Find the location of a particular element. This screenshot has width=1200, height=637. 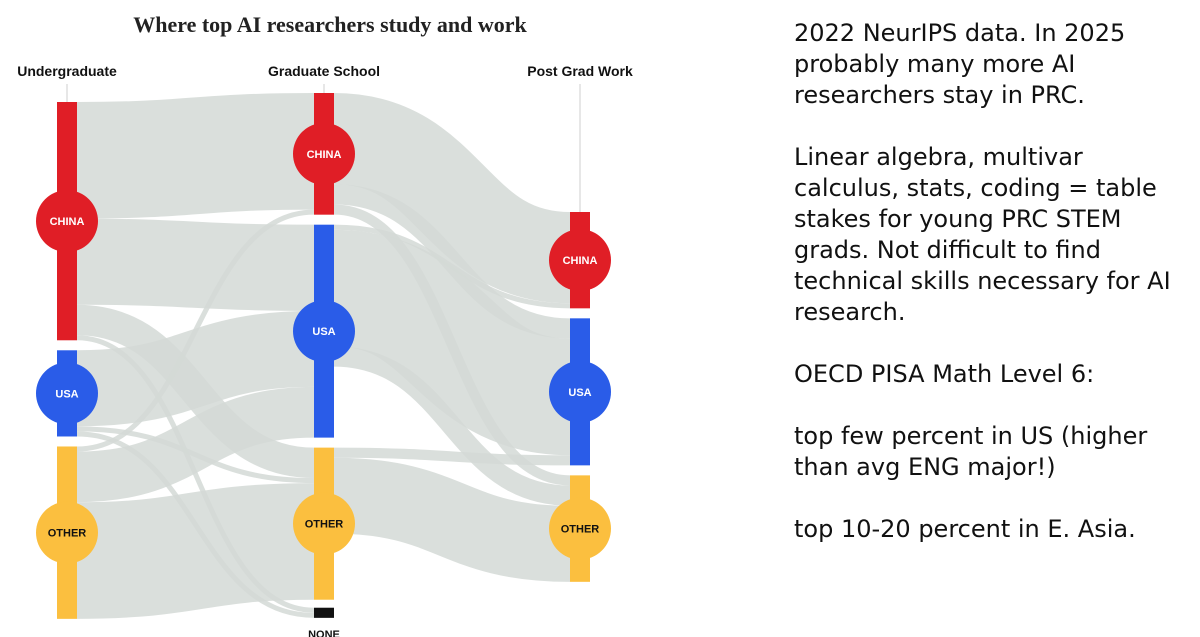

stage-label-graduate-school: Graduate School is located at coordinates (324, 71).